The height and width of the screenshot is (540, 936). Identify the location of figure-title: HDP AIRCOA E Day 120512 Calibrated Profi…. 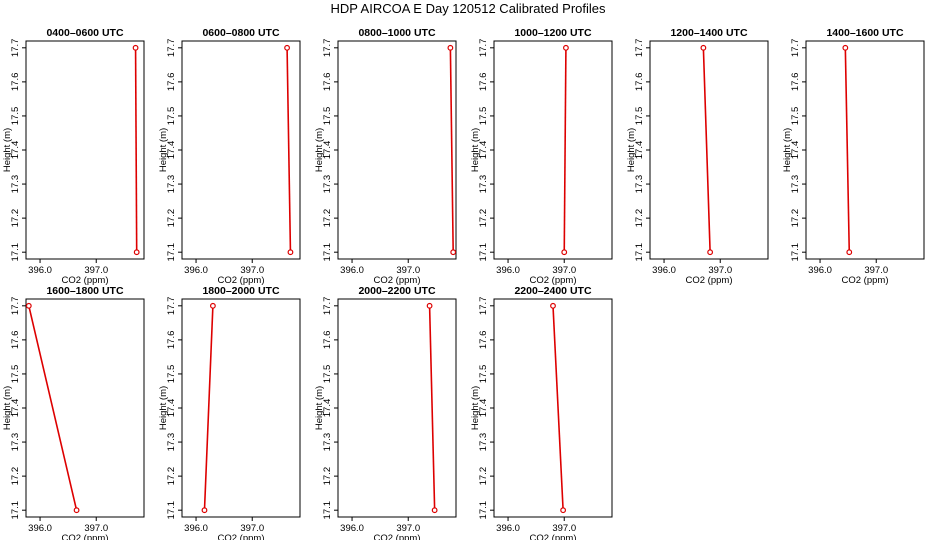
(468, 8).